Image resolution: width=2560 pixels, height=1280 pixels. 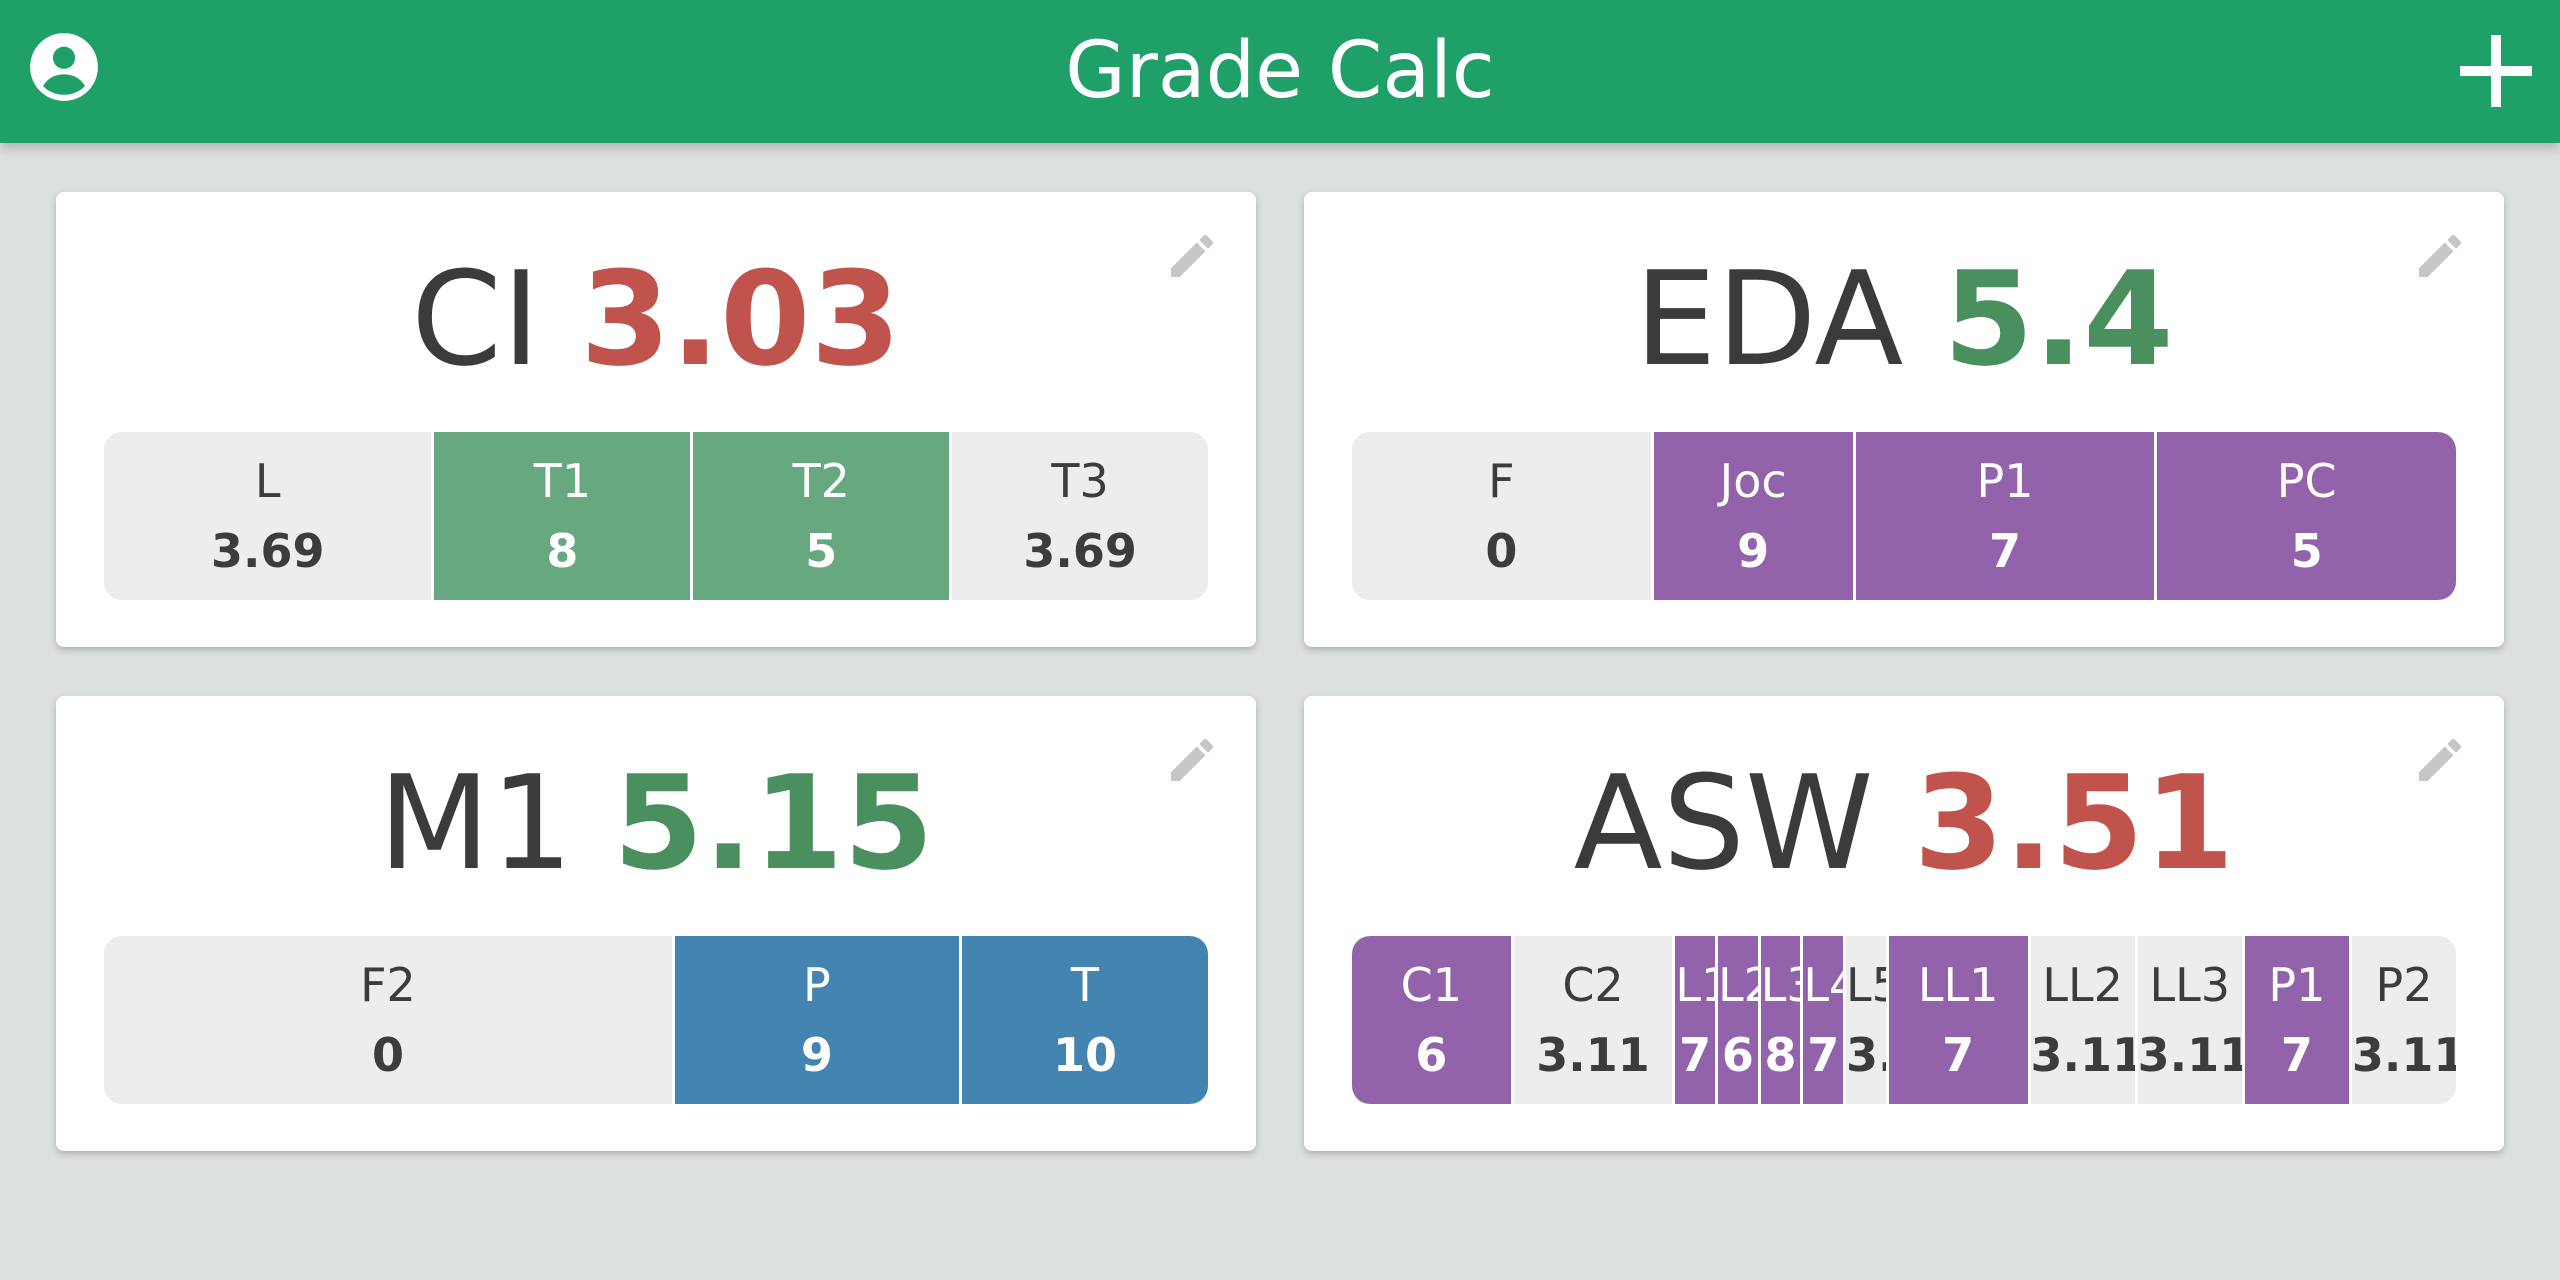 I want to click on course-heading: M1 5.15, so click(x=656, y=823).